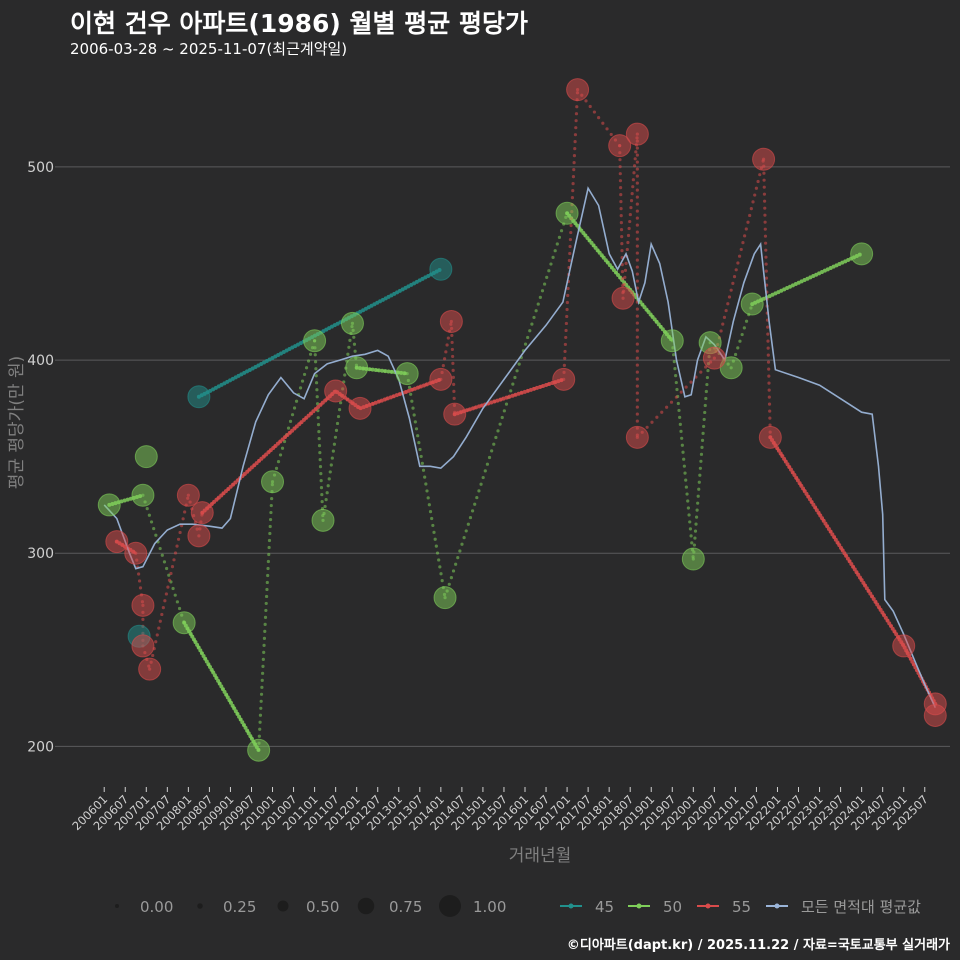 This screenshot has width=960, height=960. Describe the element at coordinates (861, 907) in the screenshot. I see `color-legend-label: 모든 면적대 평균값` at that location.